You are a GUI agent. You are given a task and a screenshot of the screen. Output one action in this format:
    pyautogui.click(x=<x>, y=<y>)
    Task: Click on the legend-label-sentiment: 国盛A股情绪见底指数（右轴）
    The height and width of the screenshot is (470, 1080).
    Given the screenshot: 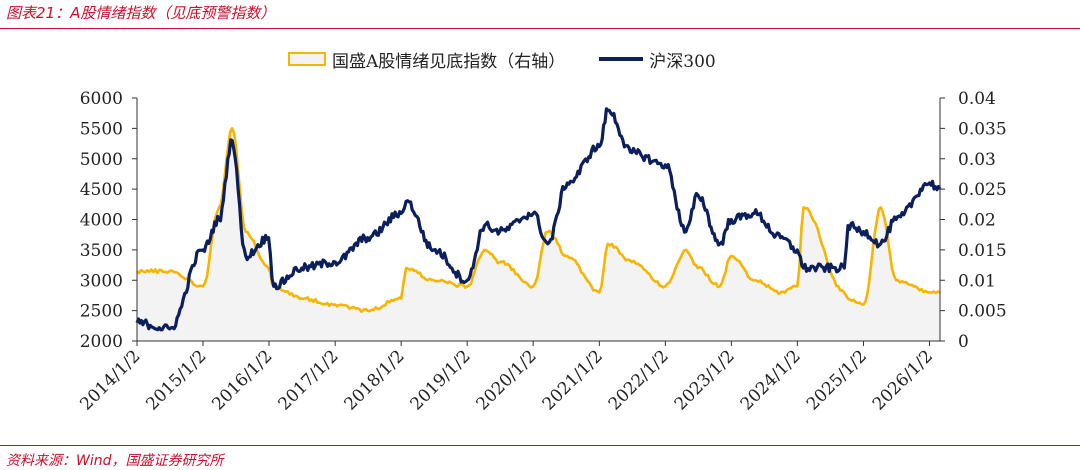 What is the action you would take?
    pyautogui.click(x=449, y=61)
    